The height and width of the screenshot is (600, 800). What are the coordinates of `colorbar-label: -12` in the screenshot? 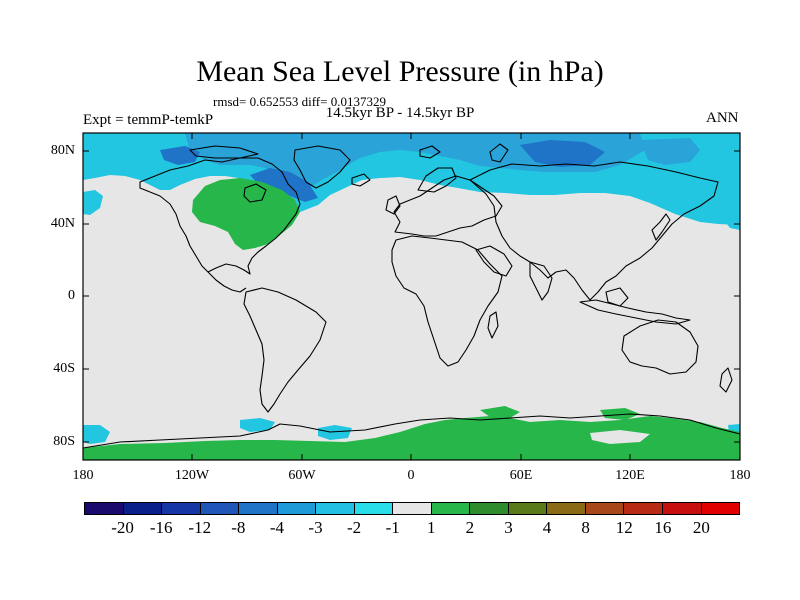 It's located at (200, 527).